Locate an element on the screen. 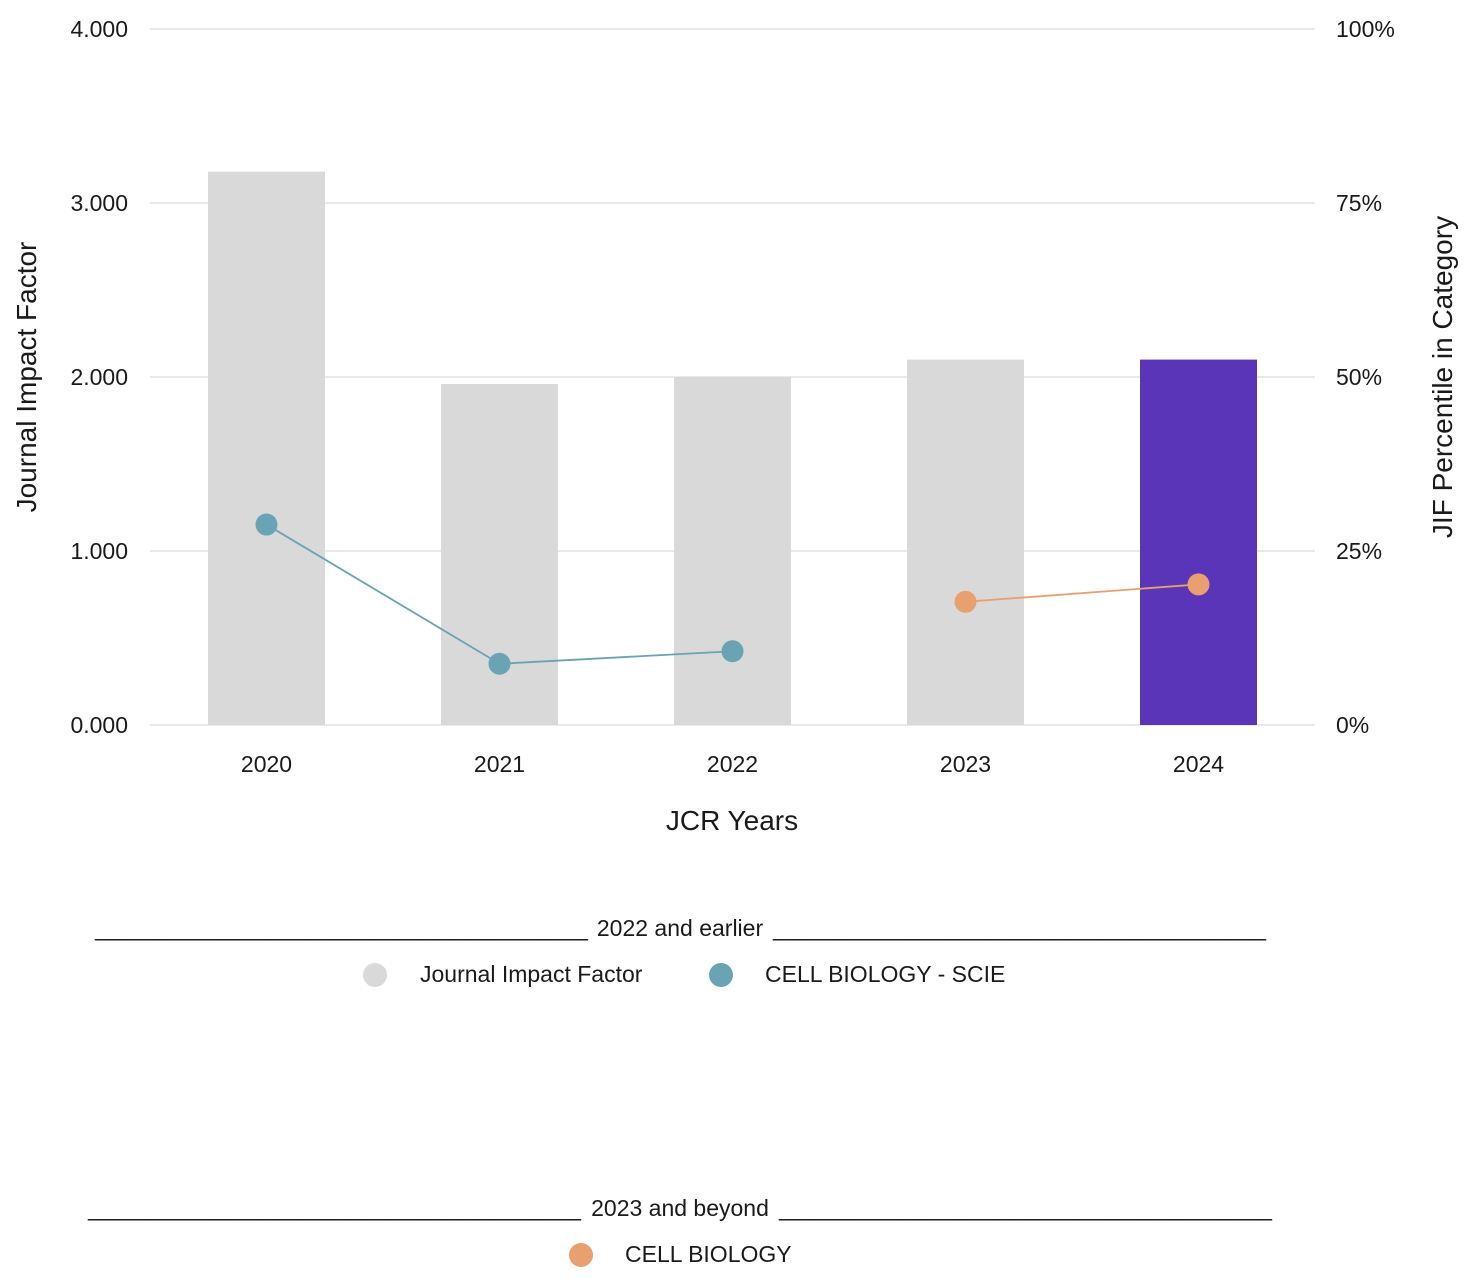  y-tick-label-right: 100% is located at coordinates (1365, 29).